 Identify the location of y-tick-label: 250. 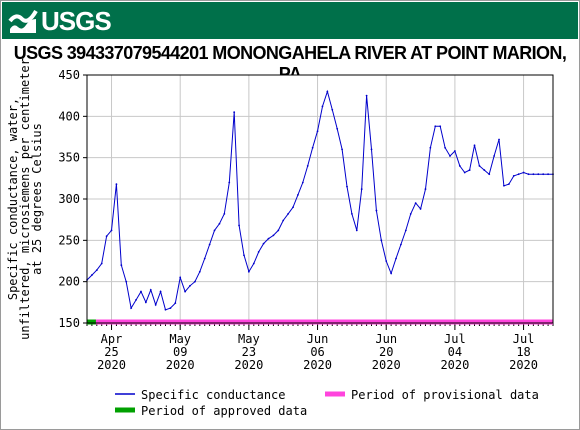
(69, 240).